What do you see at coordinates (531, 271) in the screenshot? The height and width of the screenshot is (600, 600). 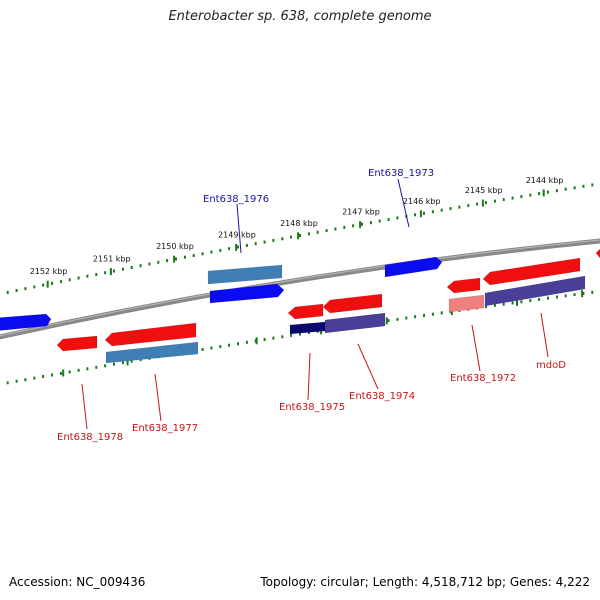 I see `gene-arrow-reverse-mdoD` at bounding box center [531, 271].